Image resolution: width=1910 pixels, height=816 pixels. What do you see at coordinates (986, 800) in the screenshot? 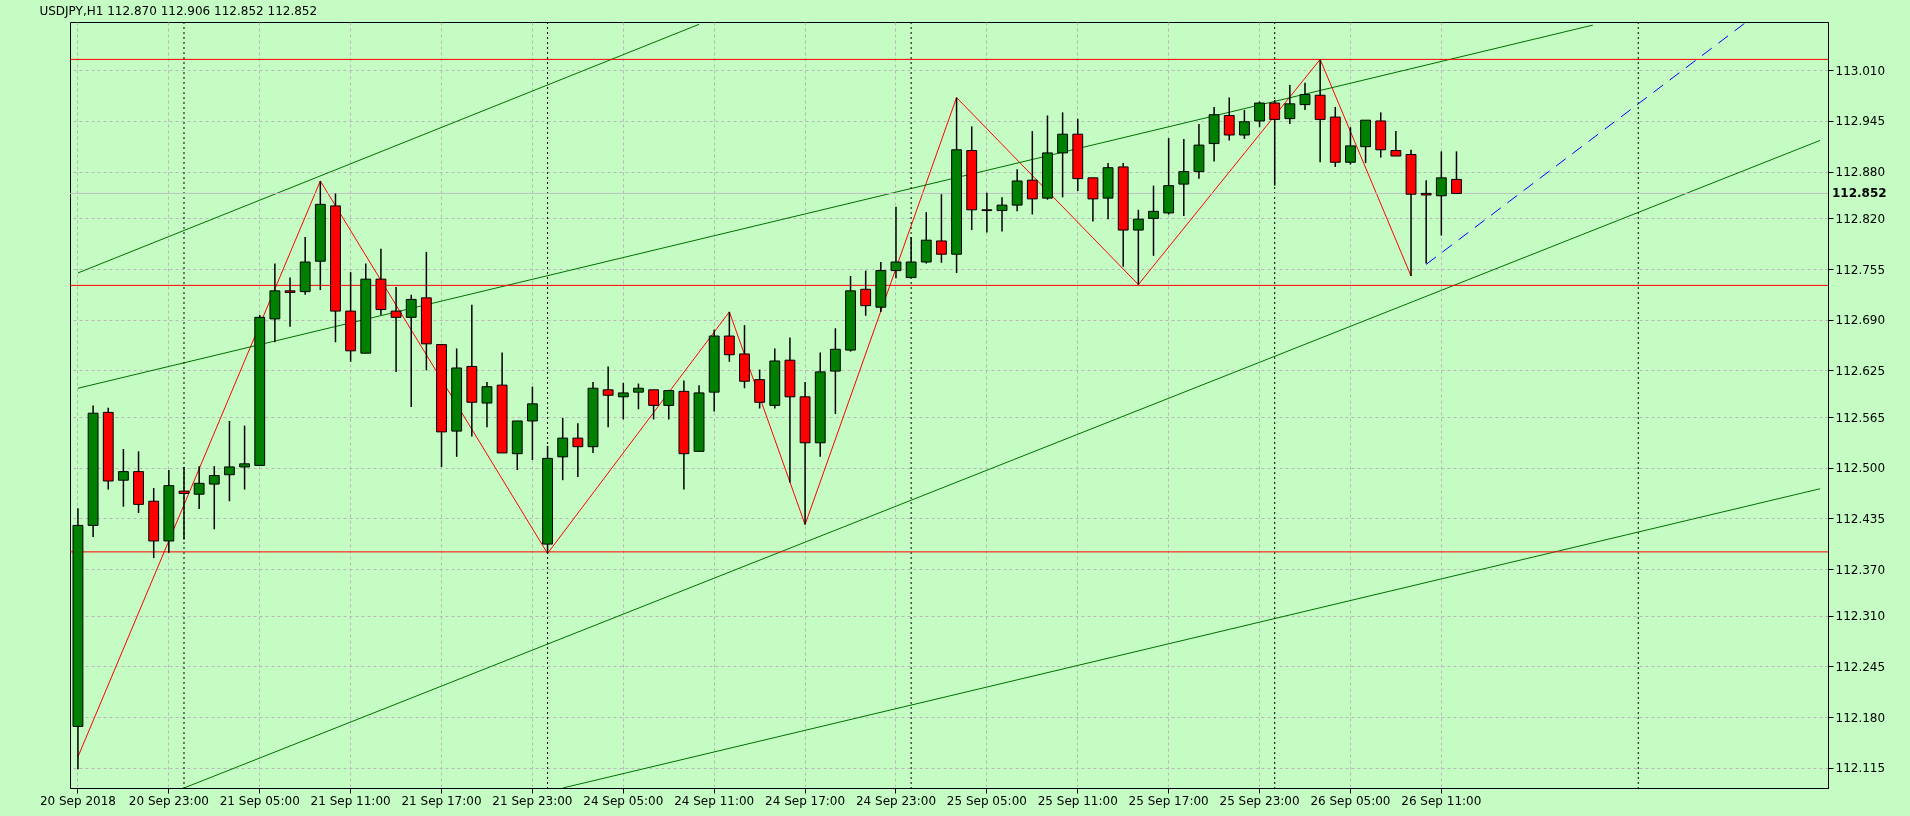
I see `x-tick-label: 25 Sep 05:00` at bounding box center [986, 800].